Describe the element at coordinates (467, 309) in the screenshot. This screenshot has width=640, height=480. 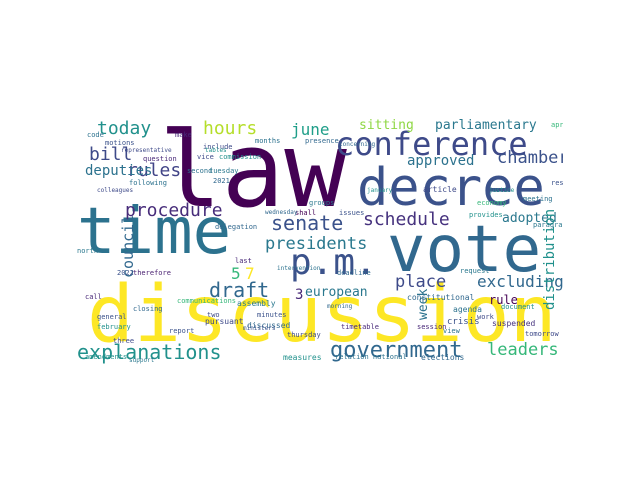
I see `word-agenda: agenda` at that location.